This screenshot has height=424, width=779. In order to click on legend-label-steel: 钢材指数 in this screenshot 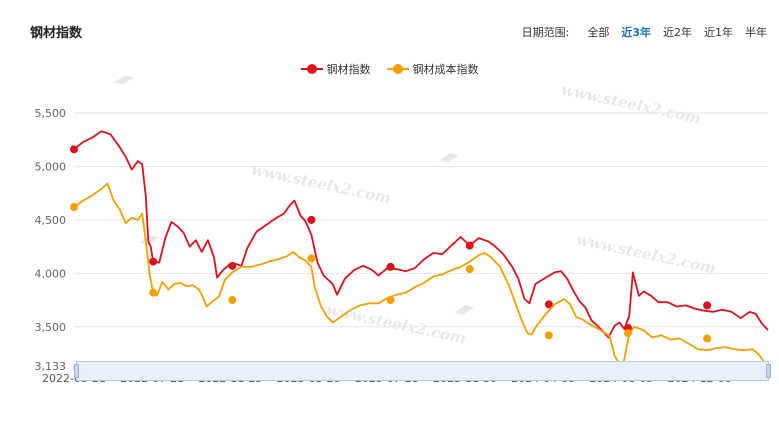, I will do `click(348, 69)`.